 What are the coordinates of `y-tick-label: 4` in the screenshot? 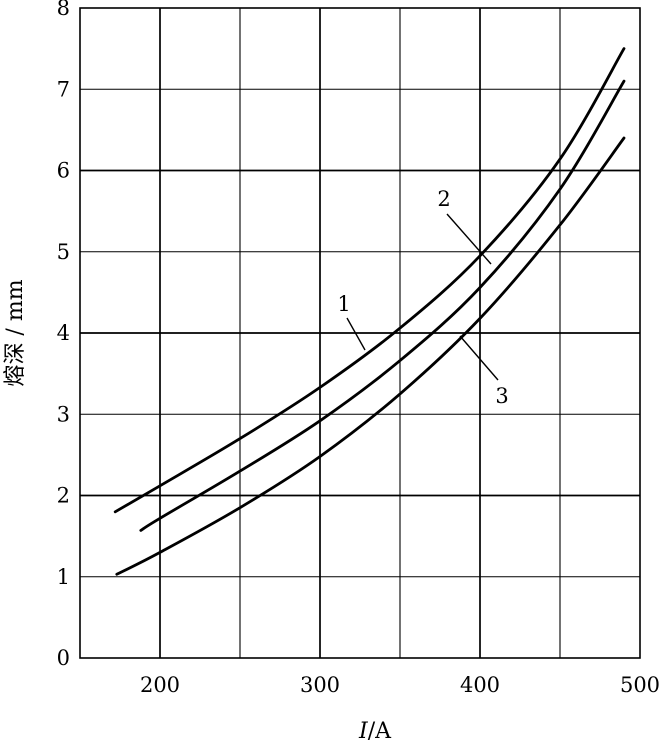 It's located at (63, 333).